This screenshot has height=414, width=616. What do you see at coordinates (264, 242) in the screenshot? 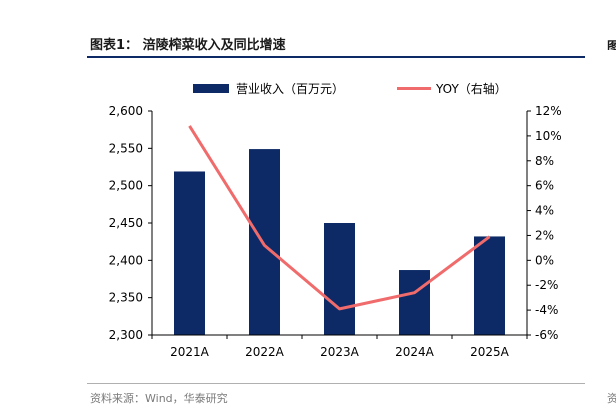
I see `bar-2022A` at bounding box center [264, 242].